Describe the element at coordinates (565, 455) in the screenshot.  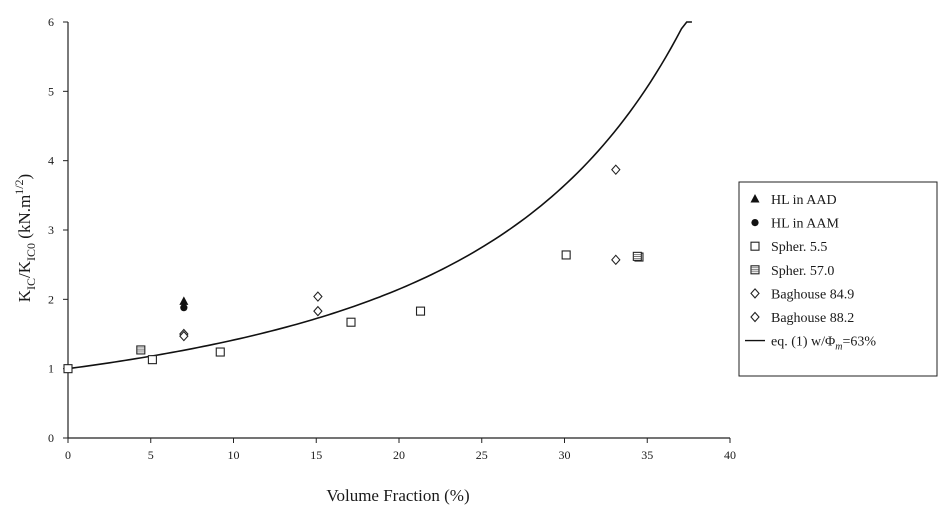
I see `x-tick-label: 30` at that location.